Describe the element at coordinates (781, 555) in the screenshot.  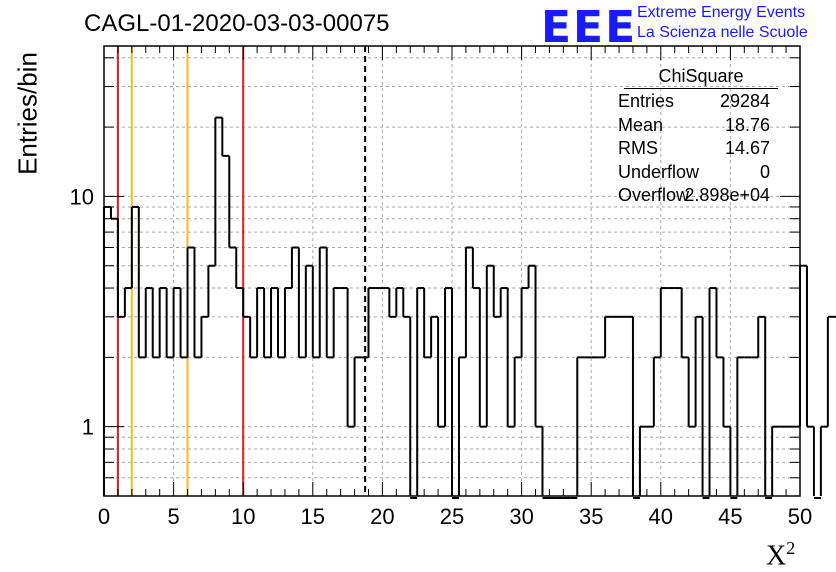
I see `x-axis-label: X2` at that location.